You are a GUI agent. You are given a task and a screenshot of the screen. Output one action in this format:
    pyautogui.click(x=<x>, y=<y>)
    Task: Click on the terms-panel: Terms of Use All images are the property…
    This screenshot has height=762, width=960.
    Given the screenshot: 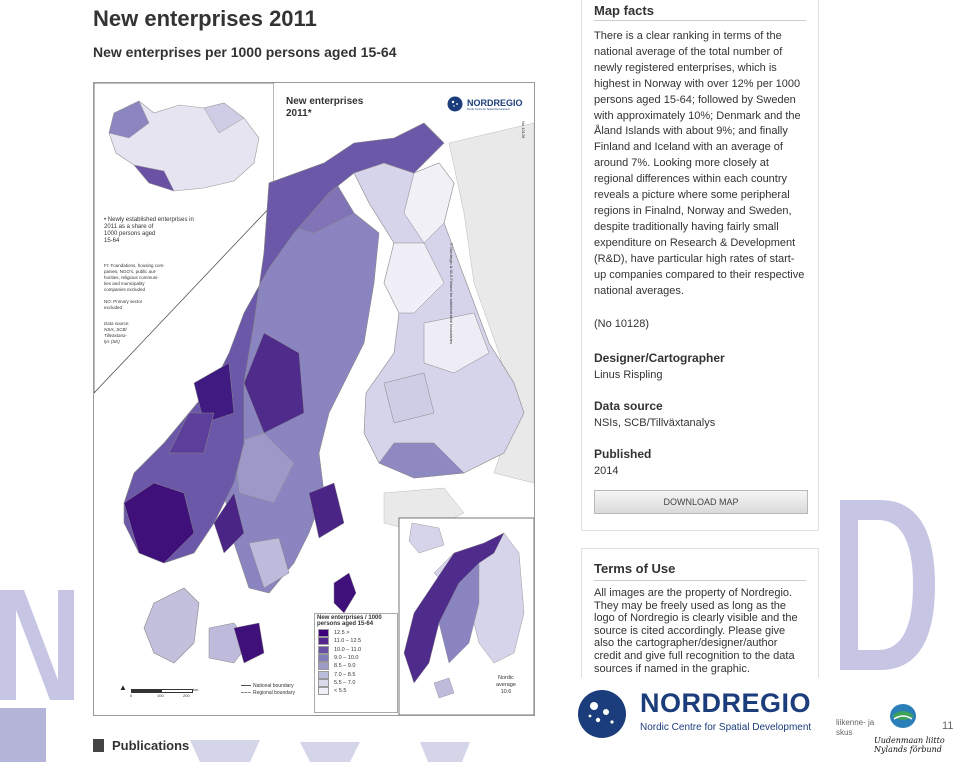 What is the action you would take?
    pyautogui.click(x=700, y=616)
    